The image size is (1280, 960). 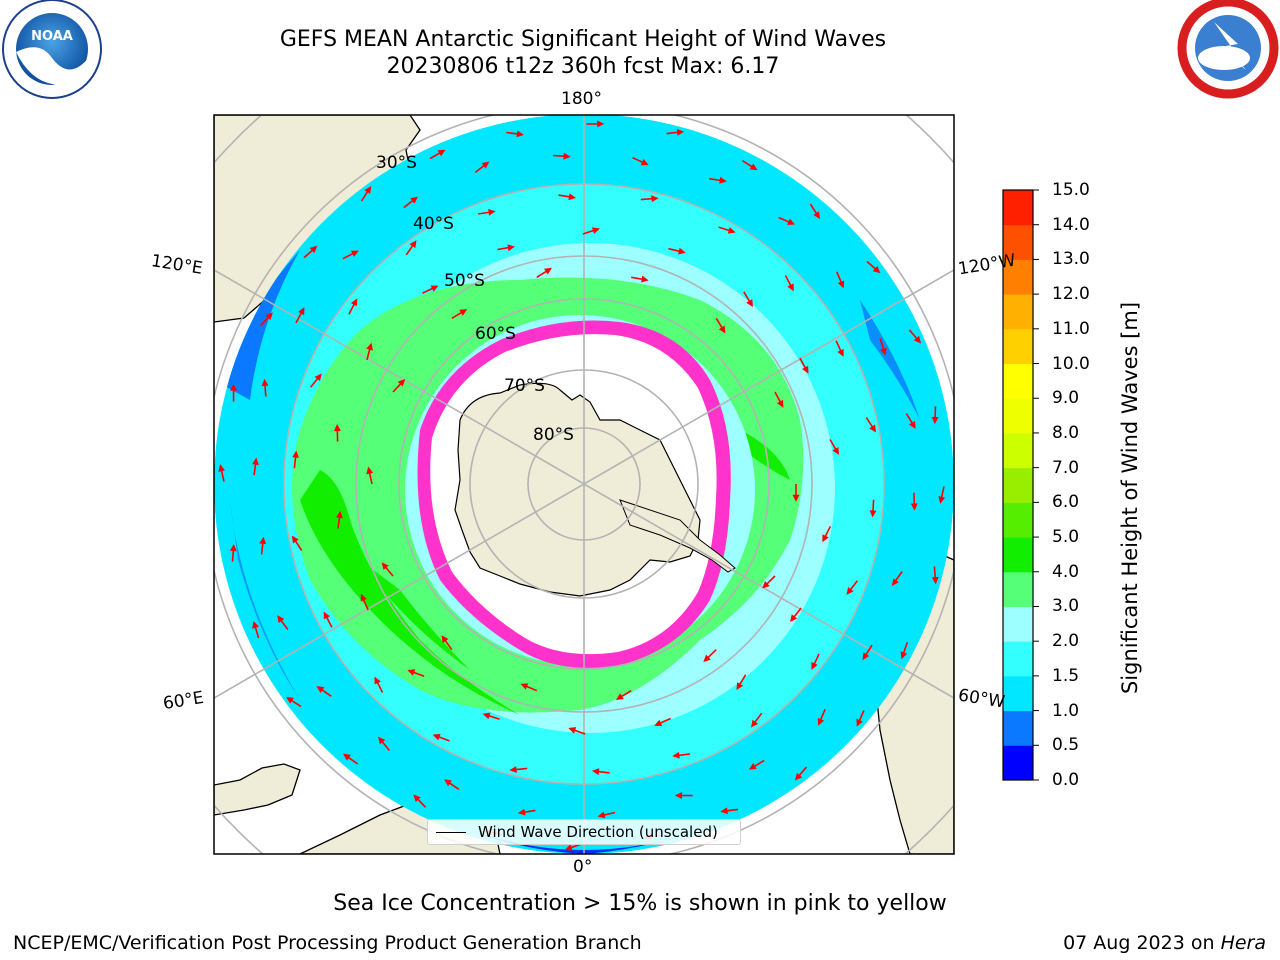 I want to click on colorbar, so click(x=1020, y=485).